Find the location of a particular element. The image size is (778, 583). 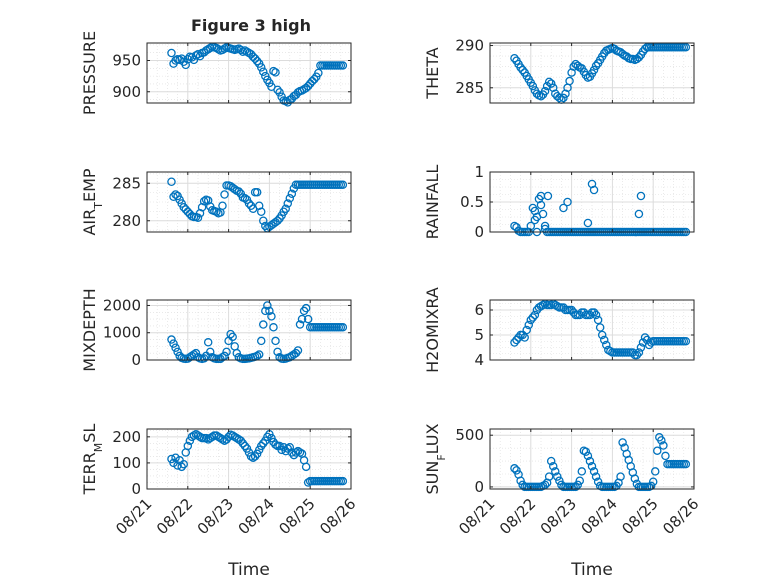

y-axis-label: PRESSURE is located at coordinates (89, 73).